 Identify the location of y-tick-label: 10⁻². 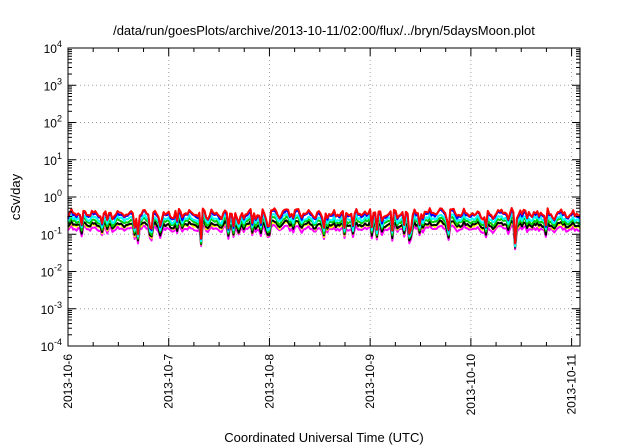
(51, 271).